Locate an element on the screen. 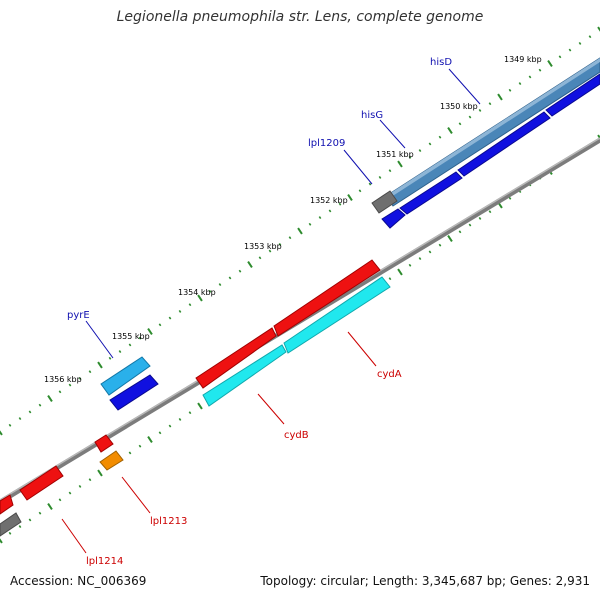  feature-lightblue-gene-pyrE is located at coordinates (125, 376).